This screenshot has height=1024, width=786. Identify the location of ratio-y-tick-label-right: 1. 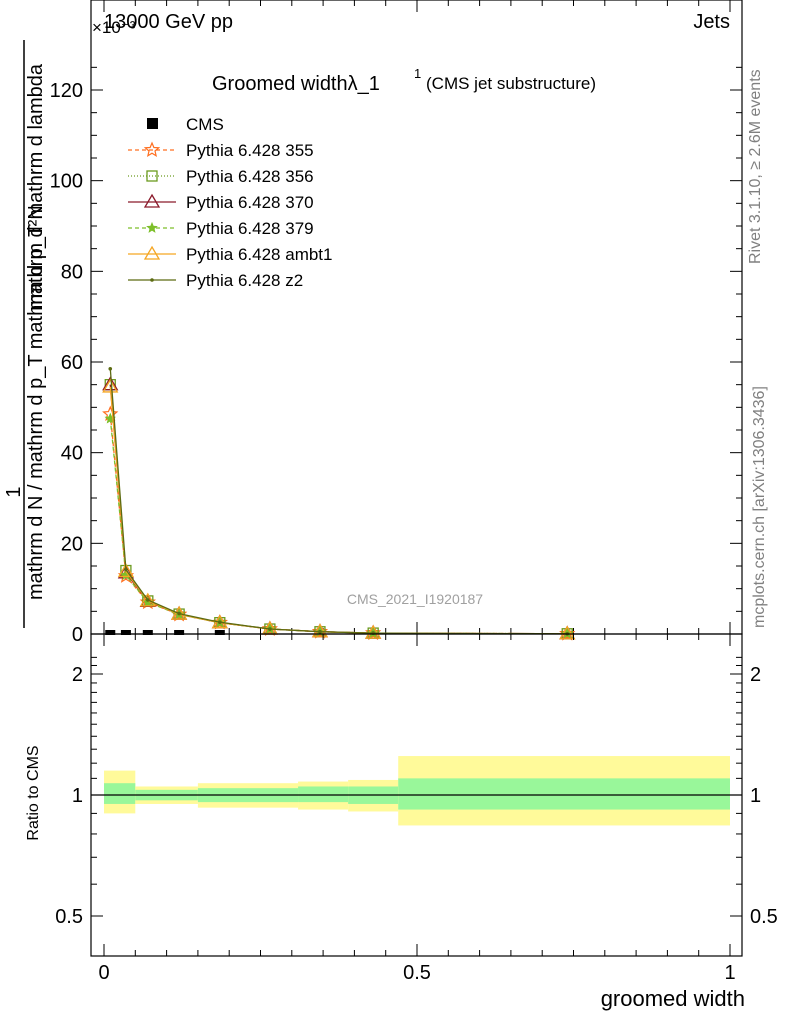
(755, 796).